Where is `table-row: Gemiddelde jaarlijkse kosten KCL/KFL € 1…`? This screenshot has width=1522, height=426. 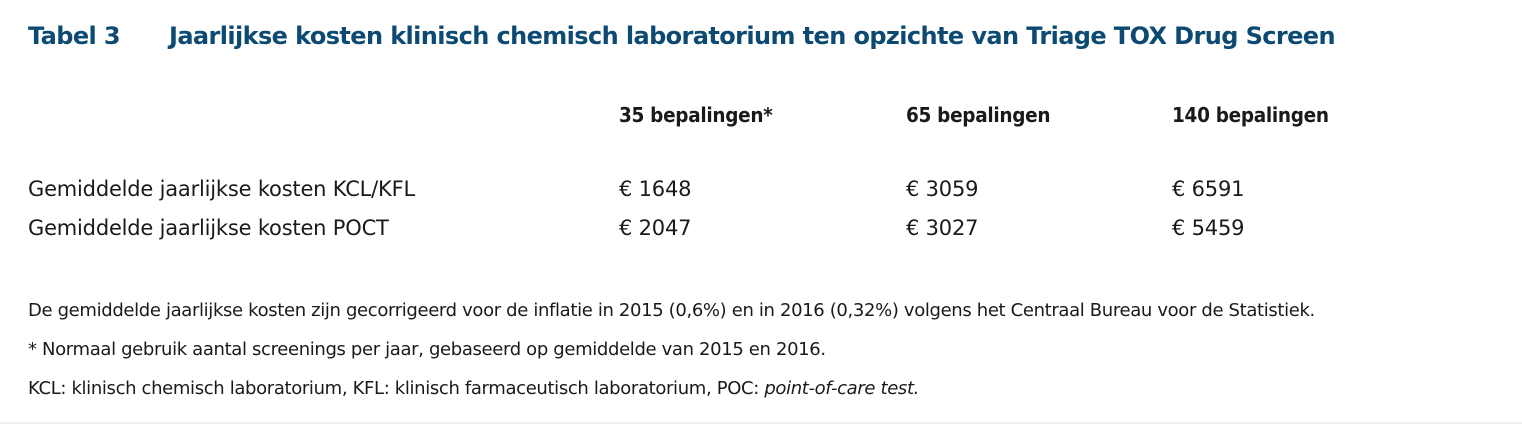
table-row: Gemiddelde jaarlijkse kosten KCL/KFL € 1… is located at coordinates (761, 192).